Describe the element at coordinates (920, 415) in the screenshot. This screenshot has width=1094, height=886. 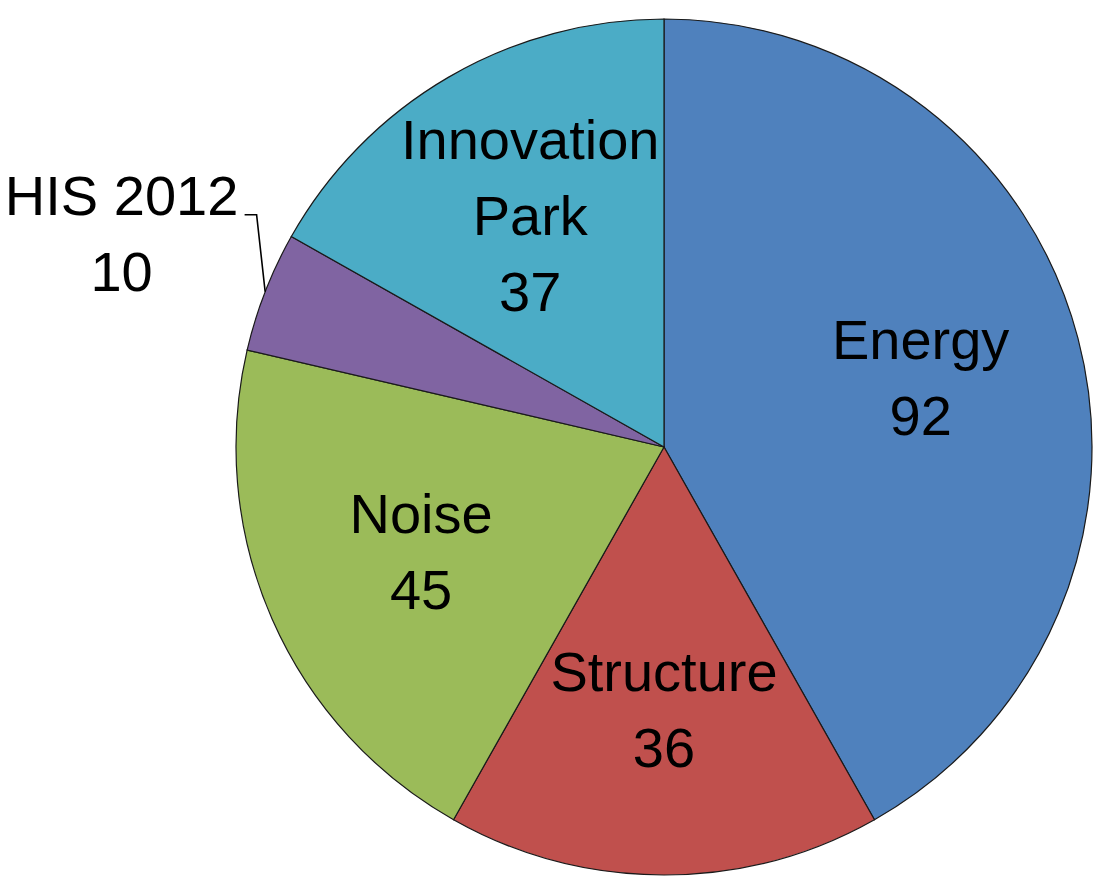
I see `data-label: 92` at that location.